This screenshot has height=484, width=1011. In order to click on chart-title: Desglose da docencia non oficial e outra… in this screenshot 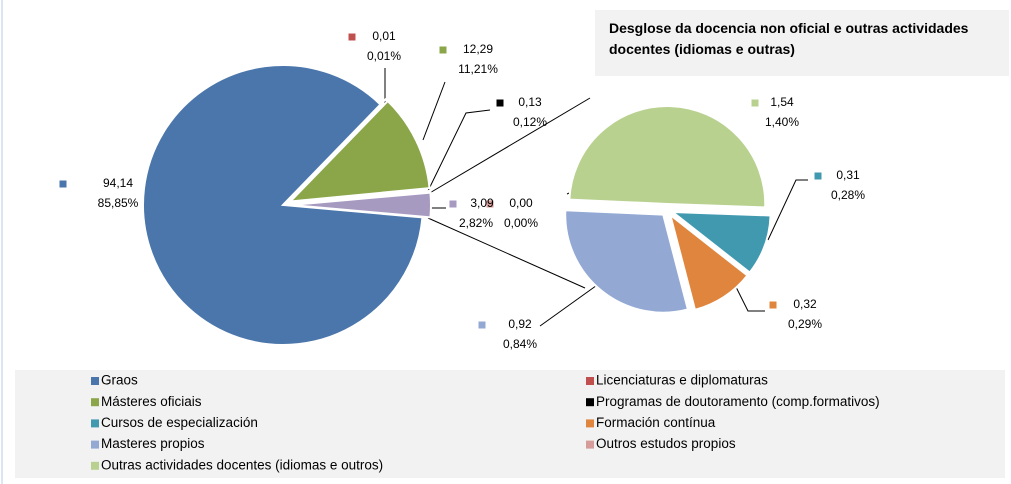, I will do `click(802, 43)`.